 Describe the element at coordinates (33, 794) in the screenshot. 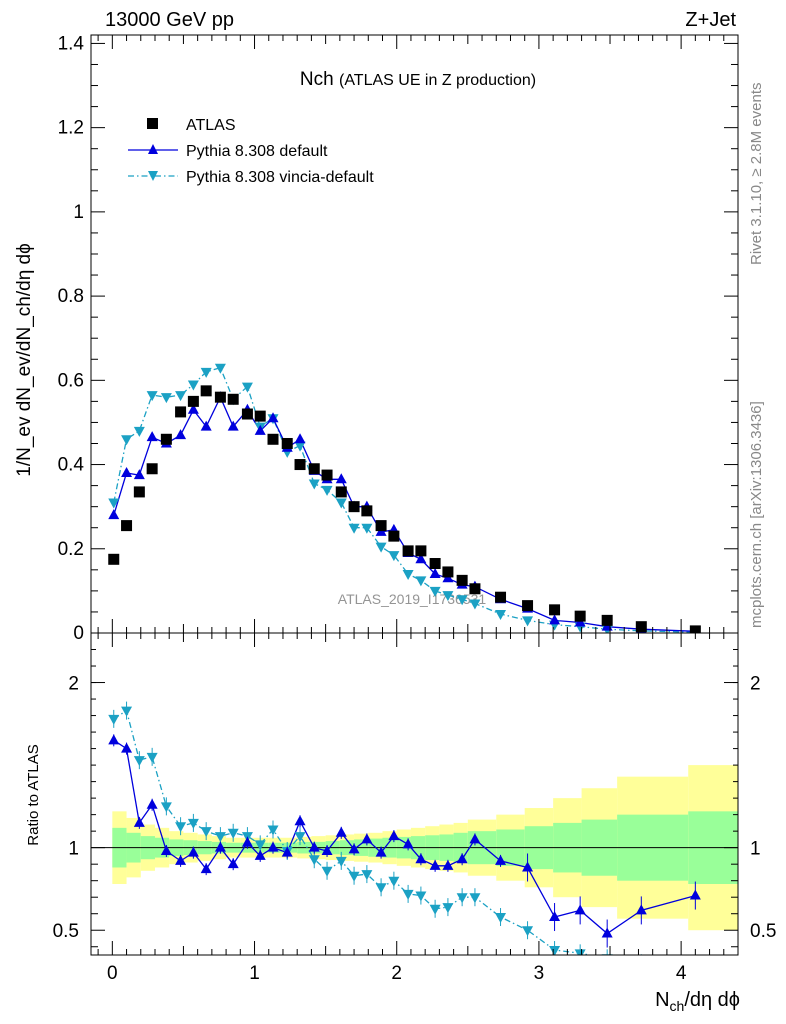

I see `ratio-y-axis-label: Ratio to ATLAS` at that location.